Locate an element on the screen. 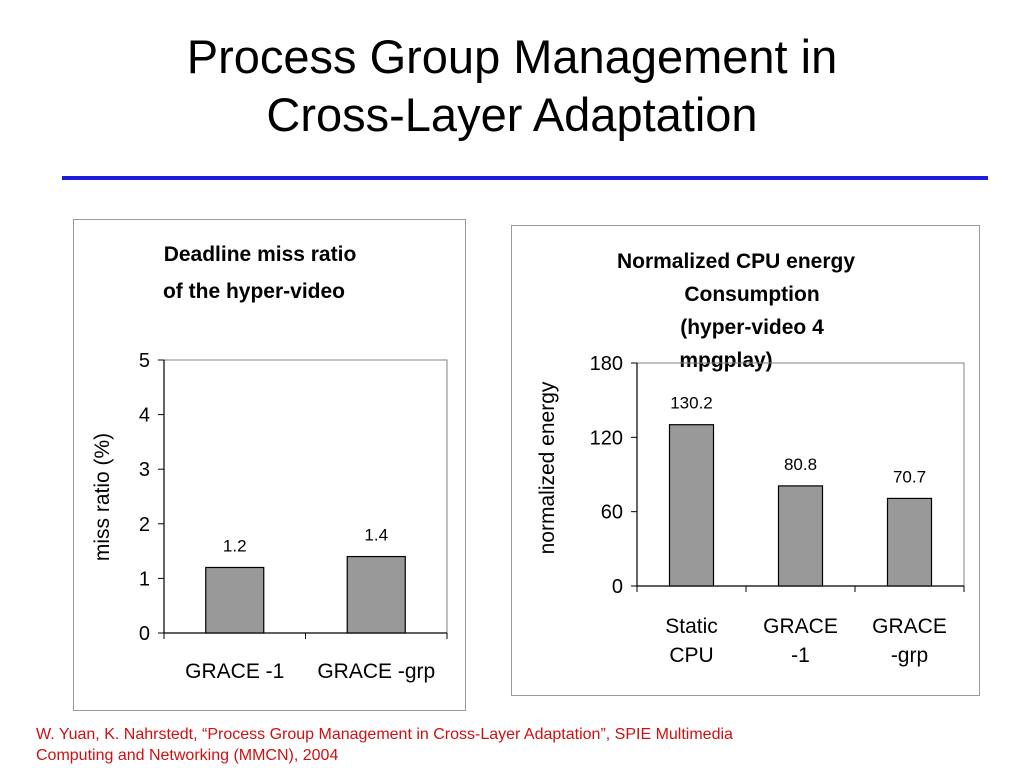  bar-value-label: 1.2 is located at coordinates (235, 545).